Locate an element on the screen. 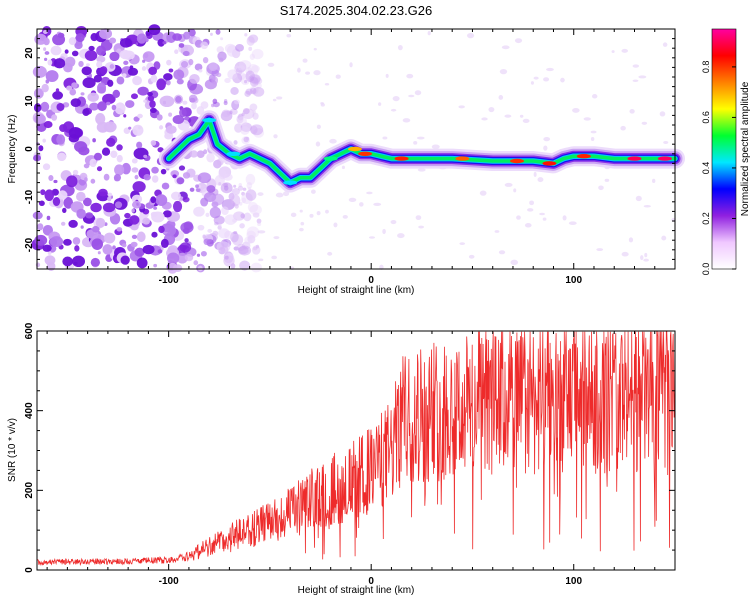  colorbar-tick-label: 0.6 is located at coordinates (706, 117).